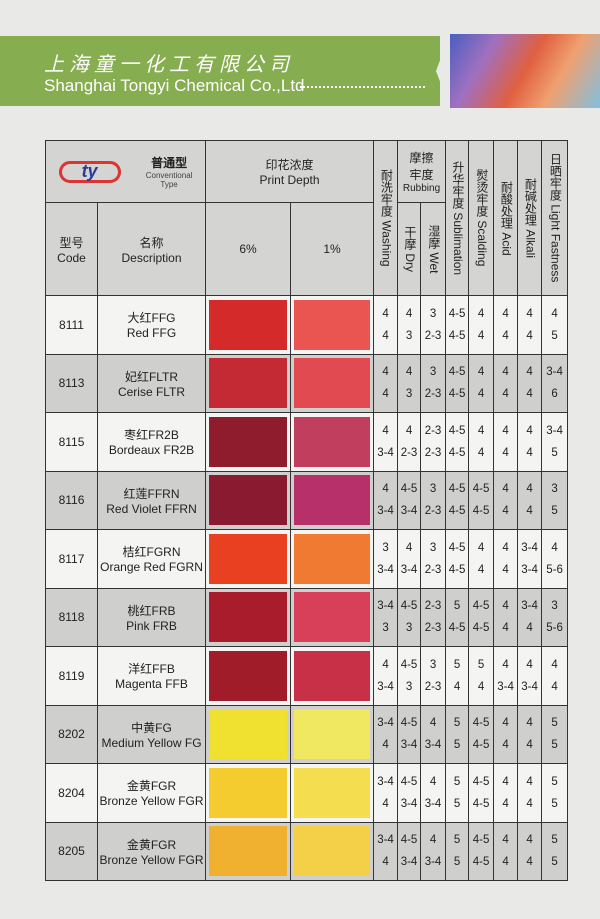  What do you see at coordinates (506, 218) in the screenshot?
I see `acid-header: 耐酸处理 Acid` at bounding box center [506, 218].